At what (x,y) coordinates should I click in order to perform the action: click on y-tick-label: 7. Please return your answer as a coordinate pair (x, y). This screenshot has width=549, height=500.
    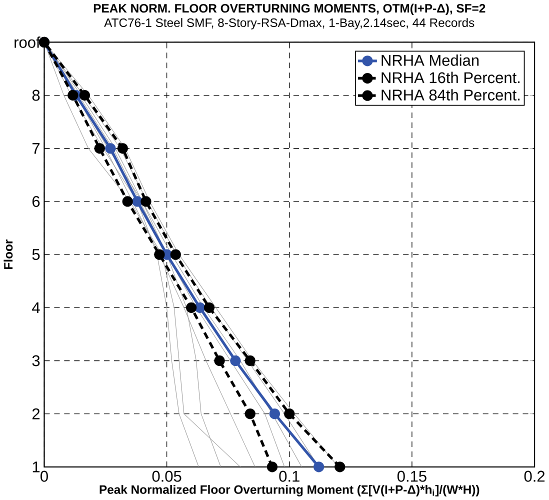
    Looking at the image, I should click on (36, 148).